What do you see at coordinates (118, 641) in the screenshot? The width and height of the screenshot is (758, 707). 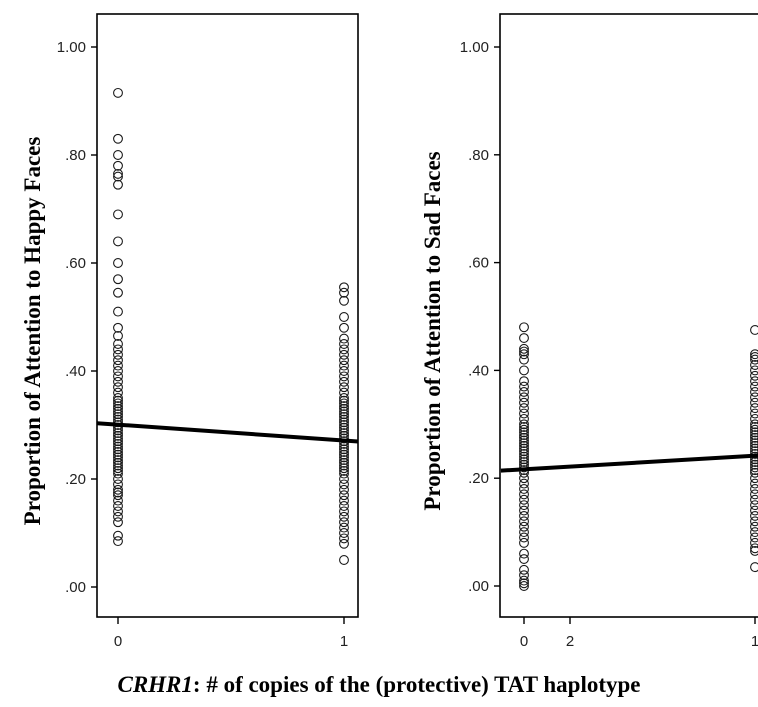 I see `happy-x-tick-label: 0` at bounding box center [118, 641].